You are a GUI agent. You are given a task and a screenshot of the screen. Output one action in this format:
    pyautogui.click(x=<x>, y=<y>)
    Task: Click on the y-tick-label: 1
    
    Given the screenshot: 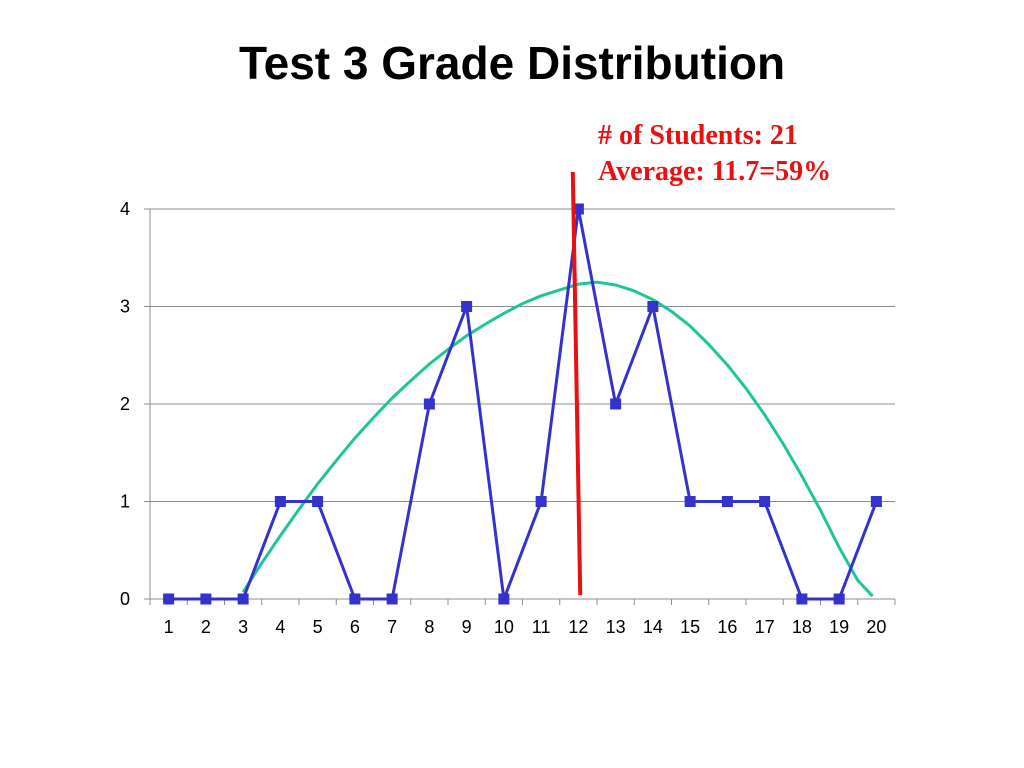 What is the action you would take?
    pyautogui.click(x=125, y=502)
    